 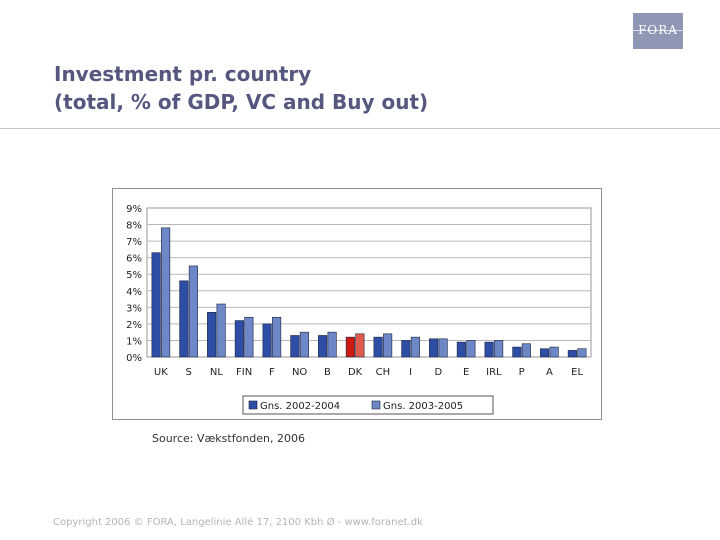 I want to click on y-tick-label: 3%, so click(x=134, y=308).